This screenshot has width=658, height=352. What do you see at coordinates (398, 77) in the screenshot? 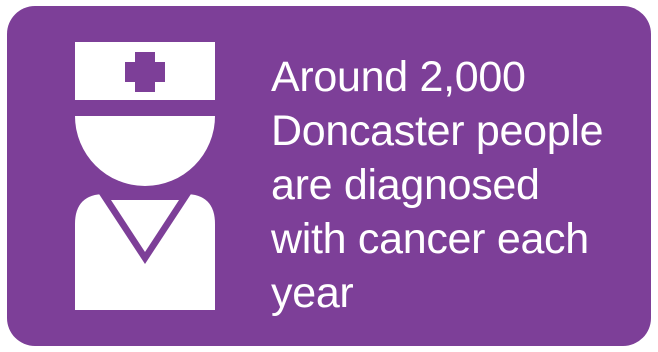
I see `stat-line: Around 2,000` at bounding box center [398, 77].